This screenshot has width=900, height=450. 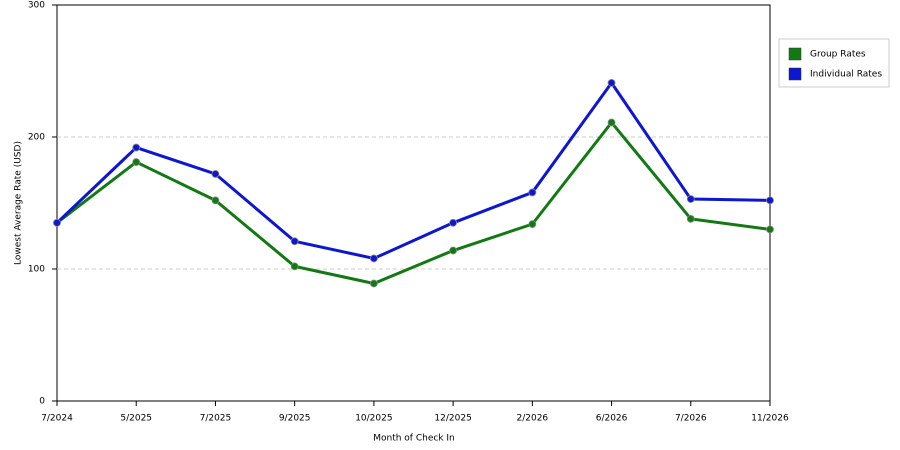 I want to click on x-tick-label: 5/2025, so click(x=136, y=419).